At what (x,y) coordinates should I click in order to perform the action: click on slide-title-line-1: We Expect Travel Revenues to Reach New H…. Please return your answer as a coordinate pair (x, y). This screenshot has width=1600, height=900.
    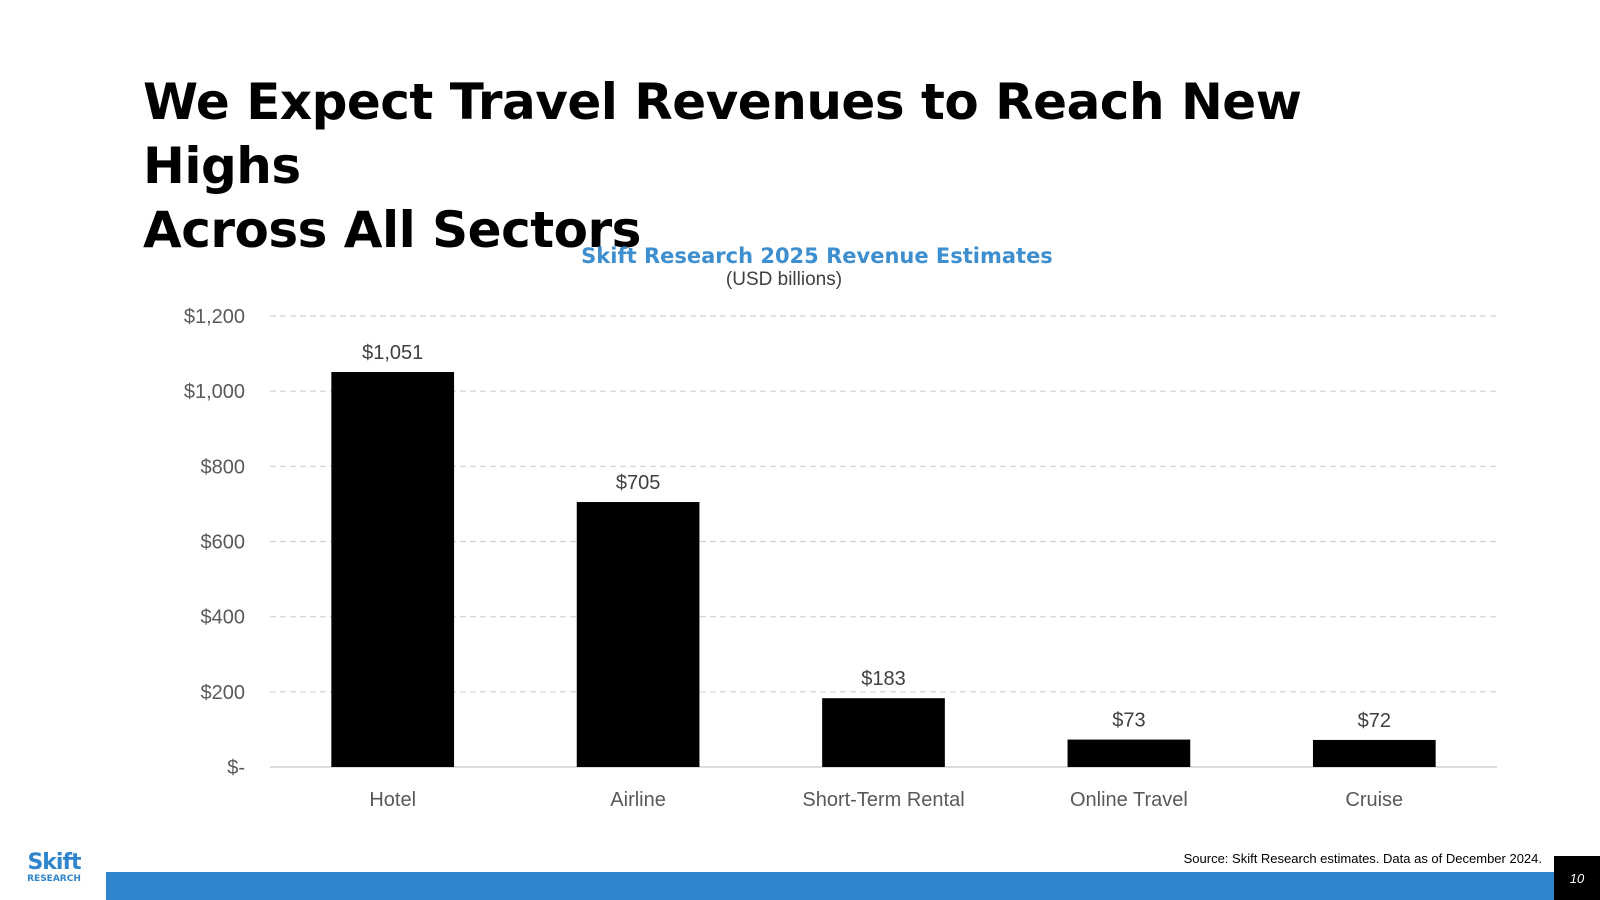
    Looking at the image, I should click on (722, 134).